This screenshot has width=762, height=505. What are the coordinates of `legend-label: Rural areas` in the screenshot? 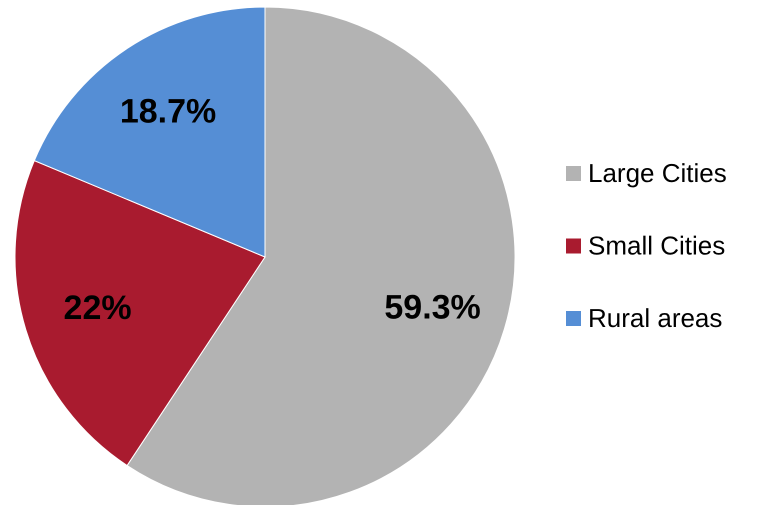 It's located at (655, 318).